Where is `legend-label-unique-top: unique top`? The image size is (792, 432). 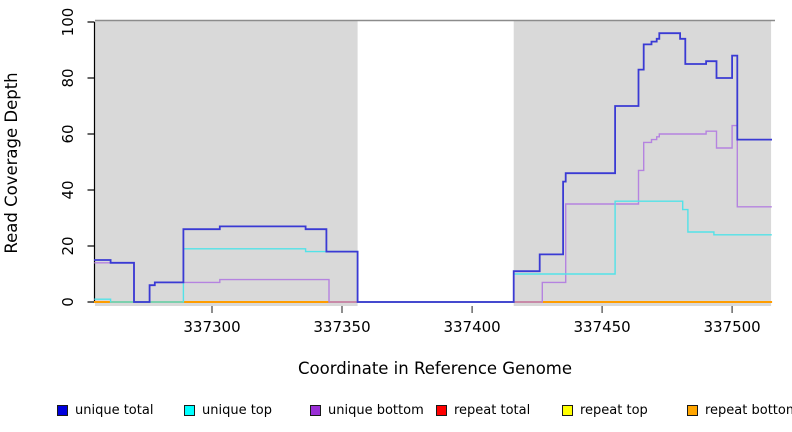
legend-label-unique-top: unique top is located at coordinates (237, 410).